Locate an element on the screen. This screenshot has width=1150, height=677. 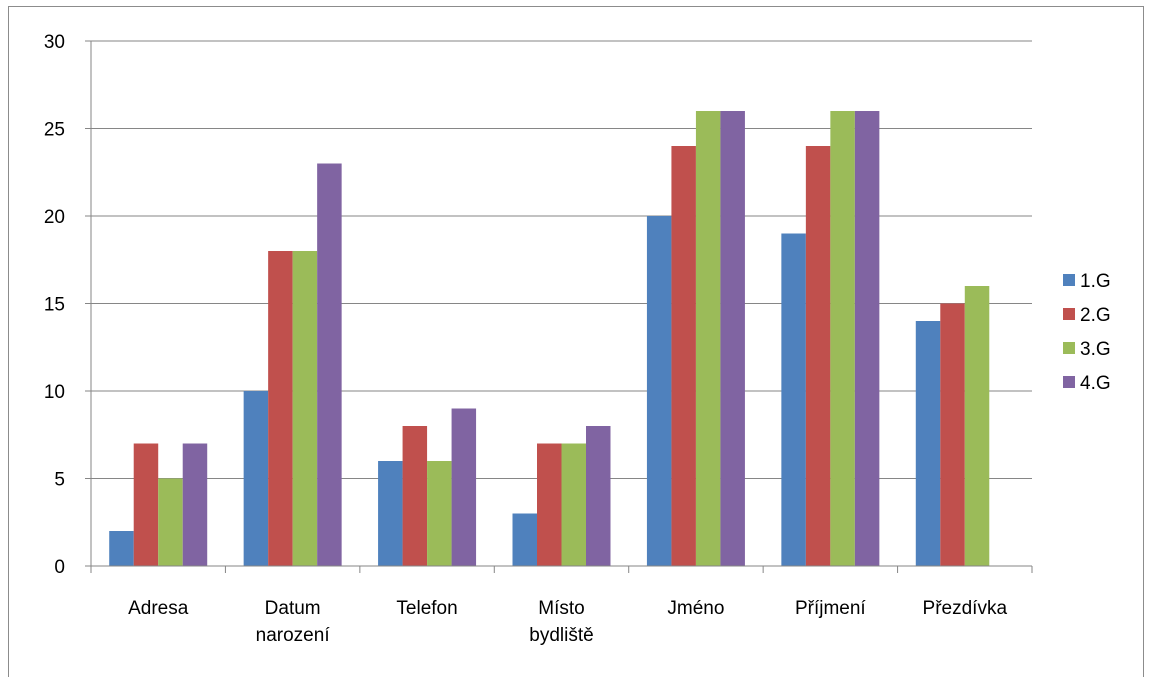
x-tick-label: Datum narození is located at coordinates (293, 622).